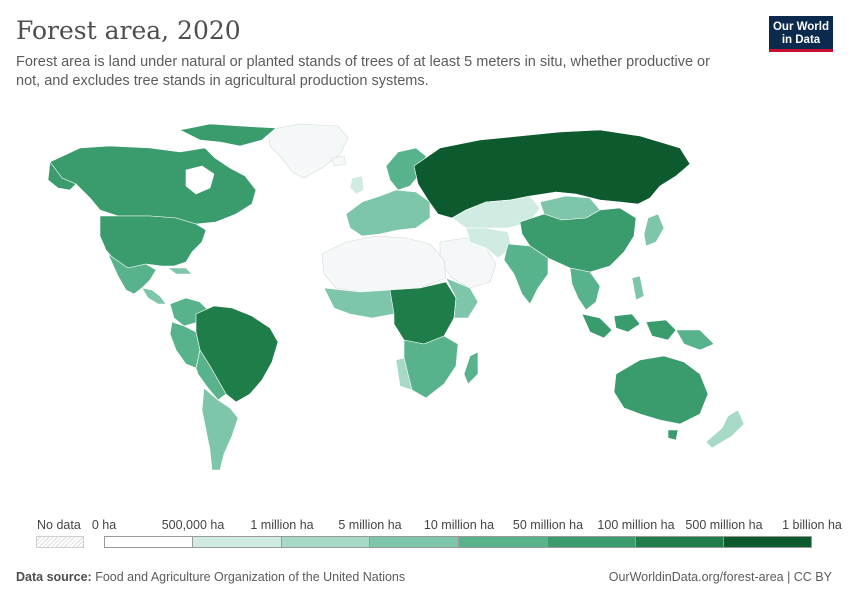 The image size is (850, 600). Describe the element at coordinates (228, 135) in the screenshot. I see `region-canada-arctic` at that location.